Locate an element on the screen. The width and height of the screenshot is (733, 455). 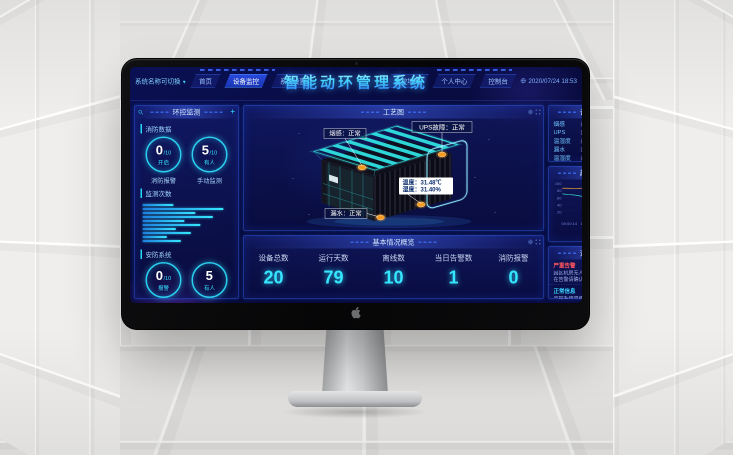
container-3d-scene: 烟感：正常 UPS故障：正常 温度：31.48℃ is located at coordinates (394, 174).